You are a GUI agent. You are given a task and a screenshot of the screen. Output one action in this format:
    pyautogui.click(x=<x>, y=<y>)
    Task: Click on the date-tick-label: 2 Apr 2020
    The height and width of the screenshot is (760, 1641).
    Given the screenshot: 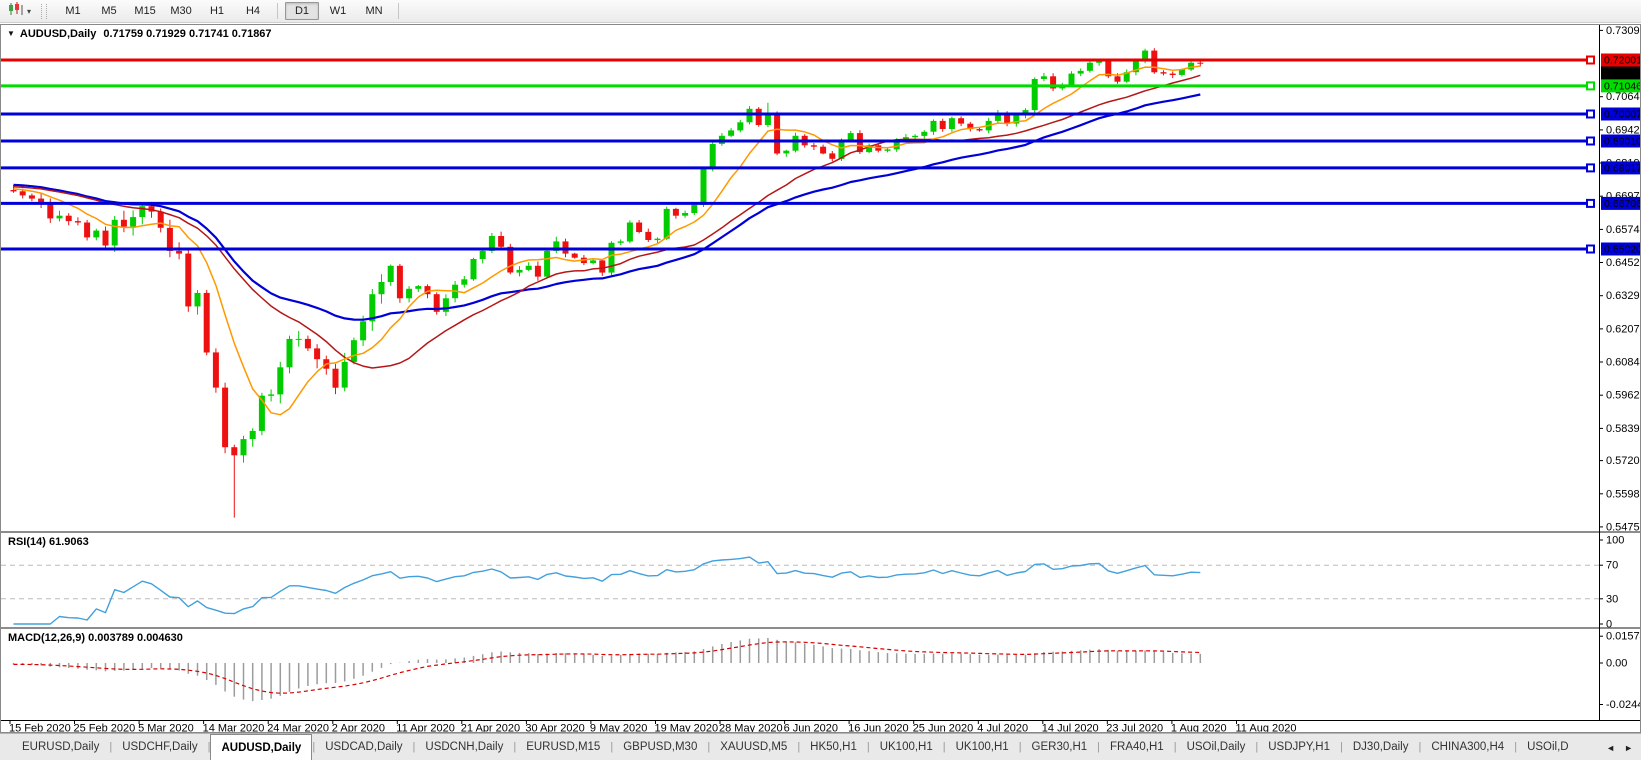 What is the action you would take?
    pyautogui.click(x=358, y=728)
    